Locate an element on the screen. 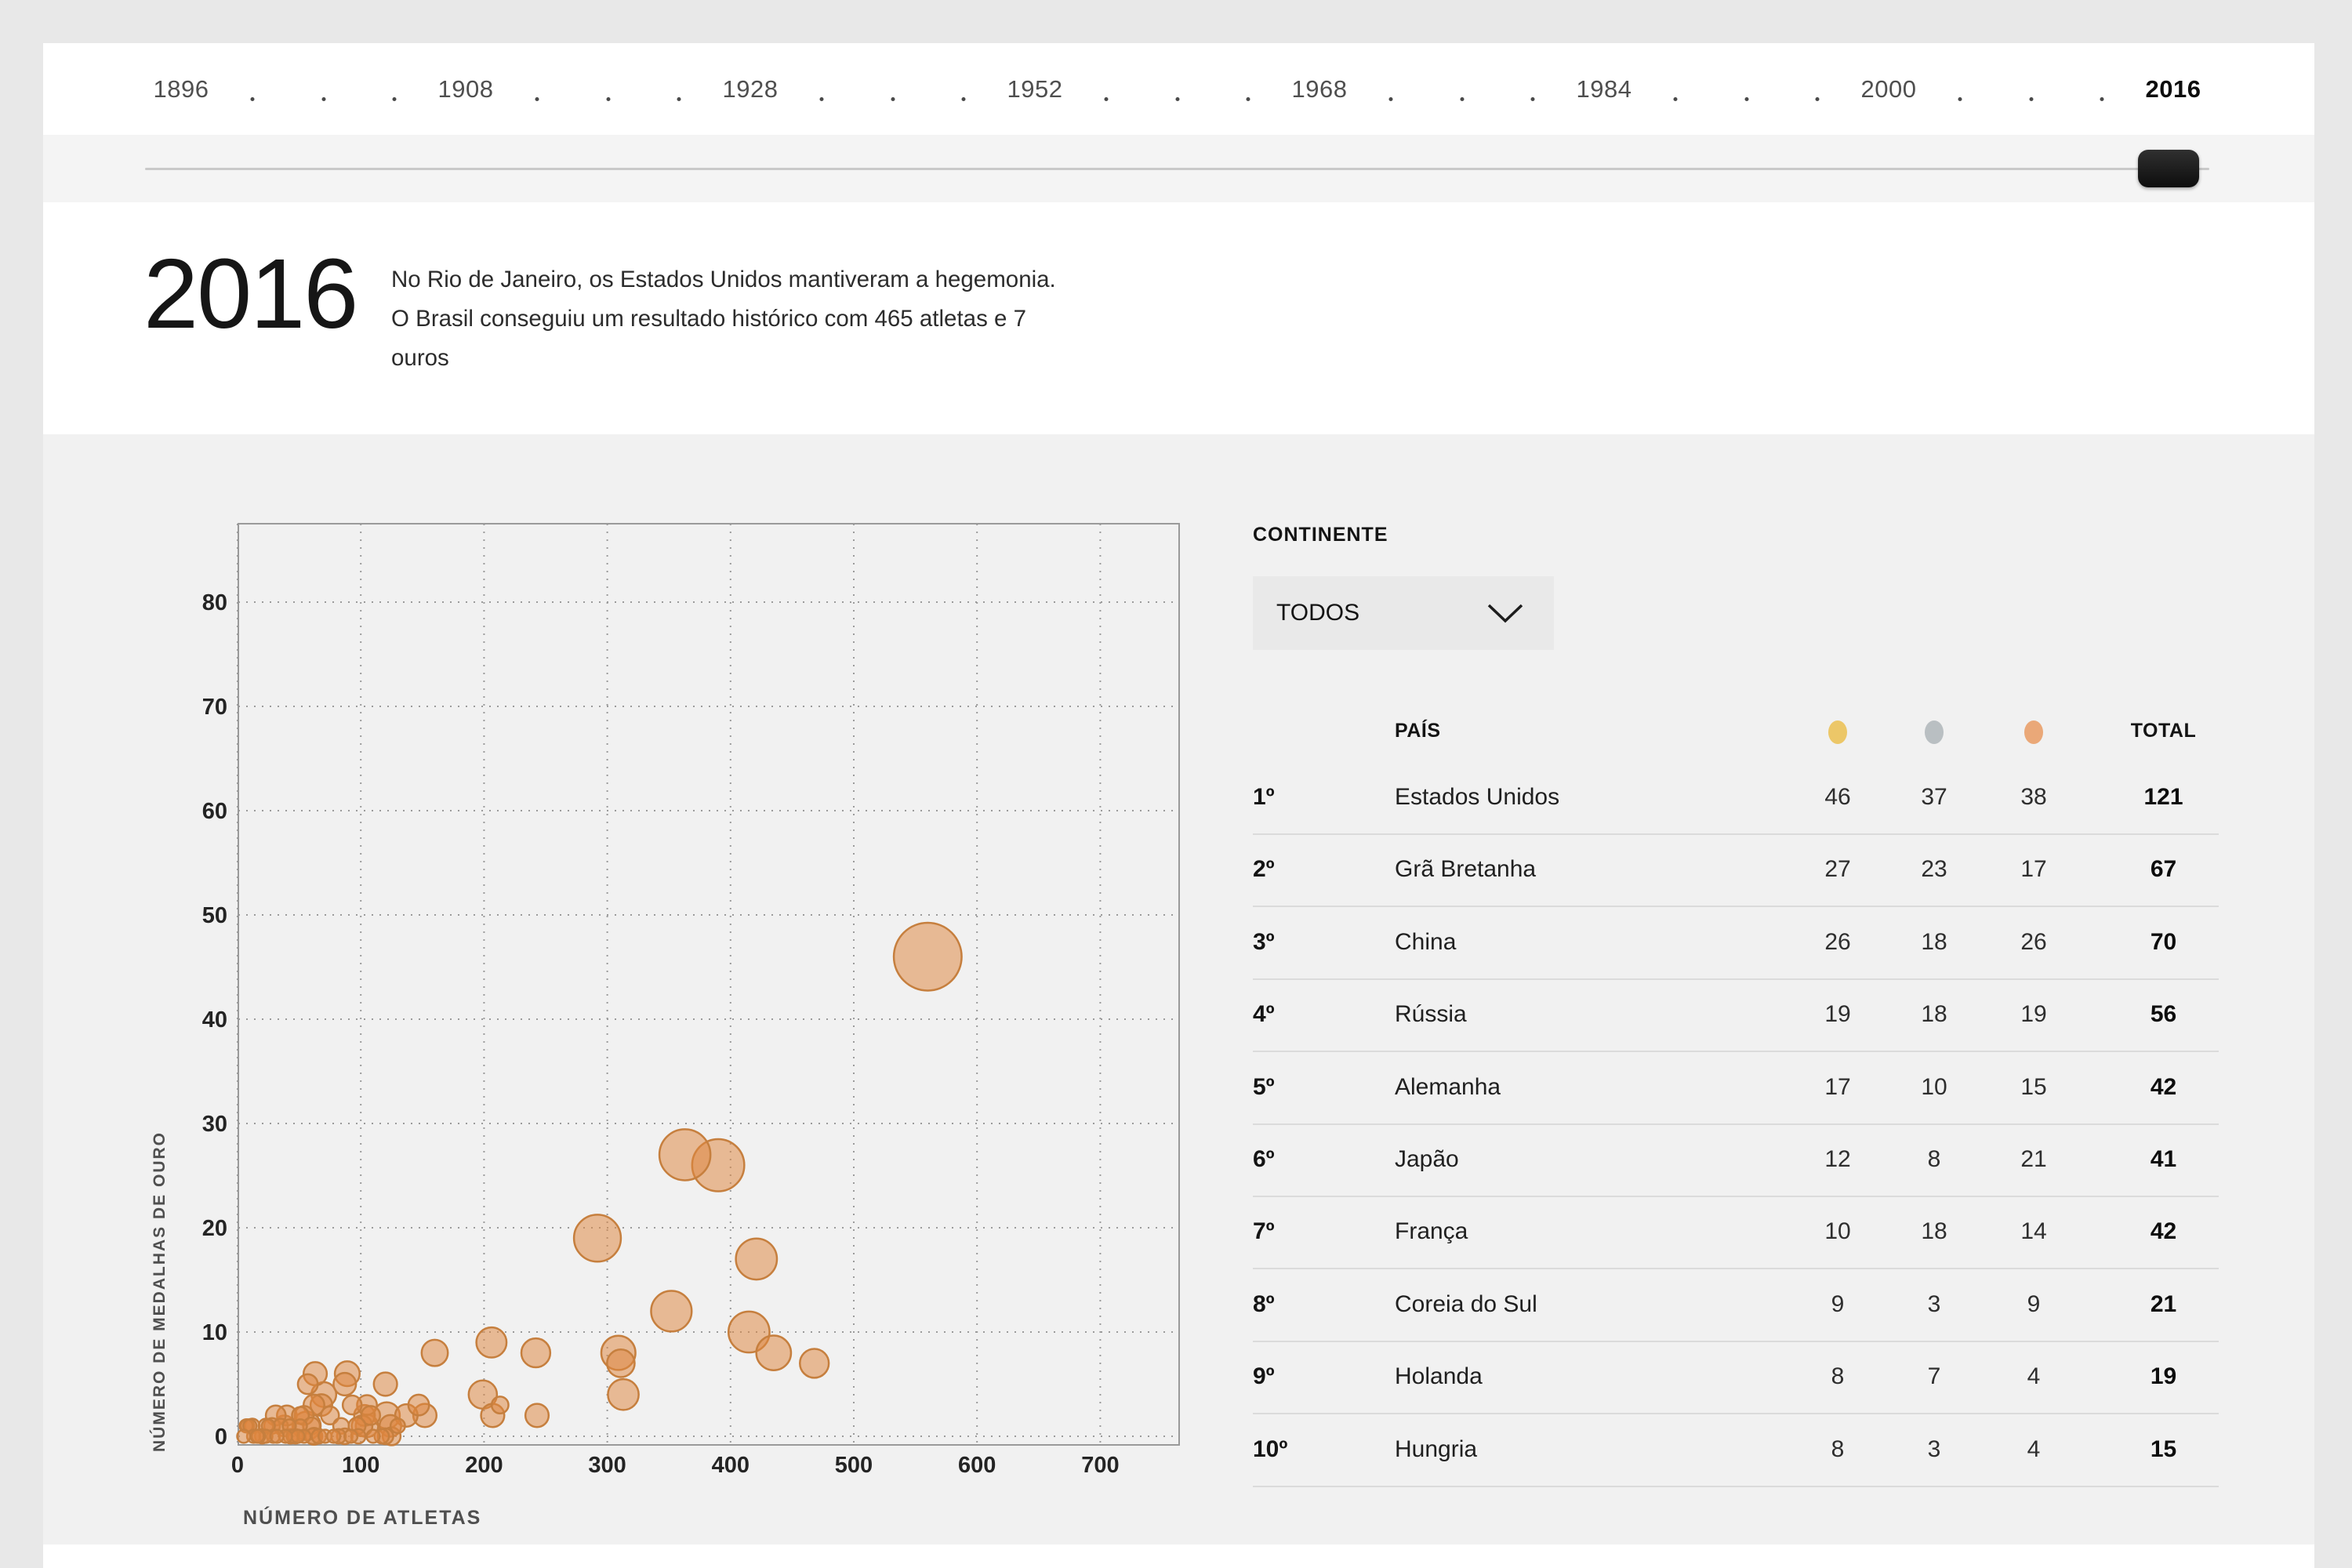  x-tick-label: 300 is located at coordinates (607, 1465).